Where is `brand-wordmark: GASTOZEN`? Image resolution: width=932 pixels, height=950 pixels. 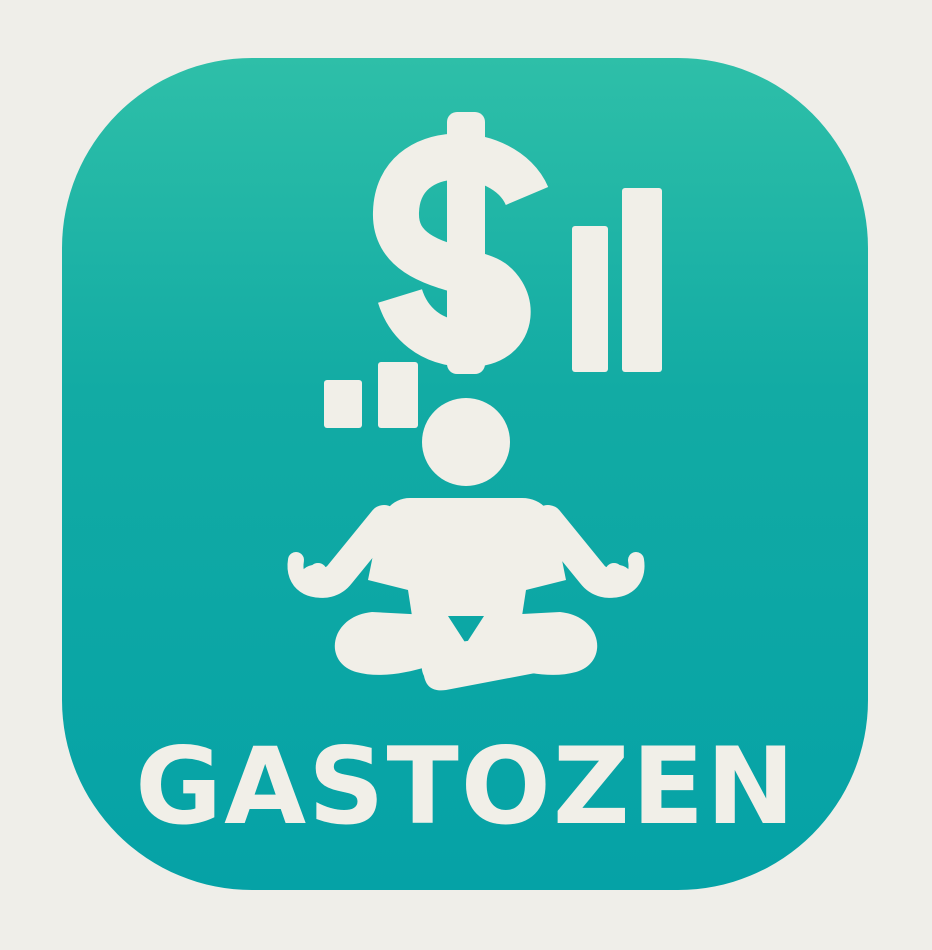 brand-wordmark: GASTOZEN is located at coordinates (466, 786).